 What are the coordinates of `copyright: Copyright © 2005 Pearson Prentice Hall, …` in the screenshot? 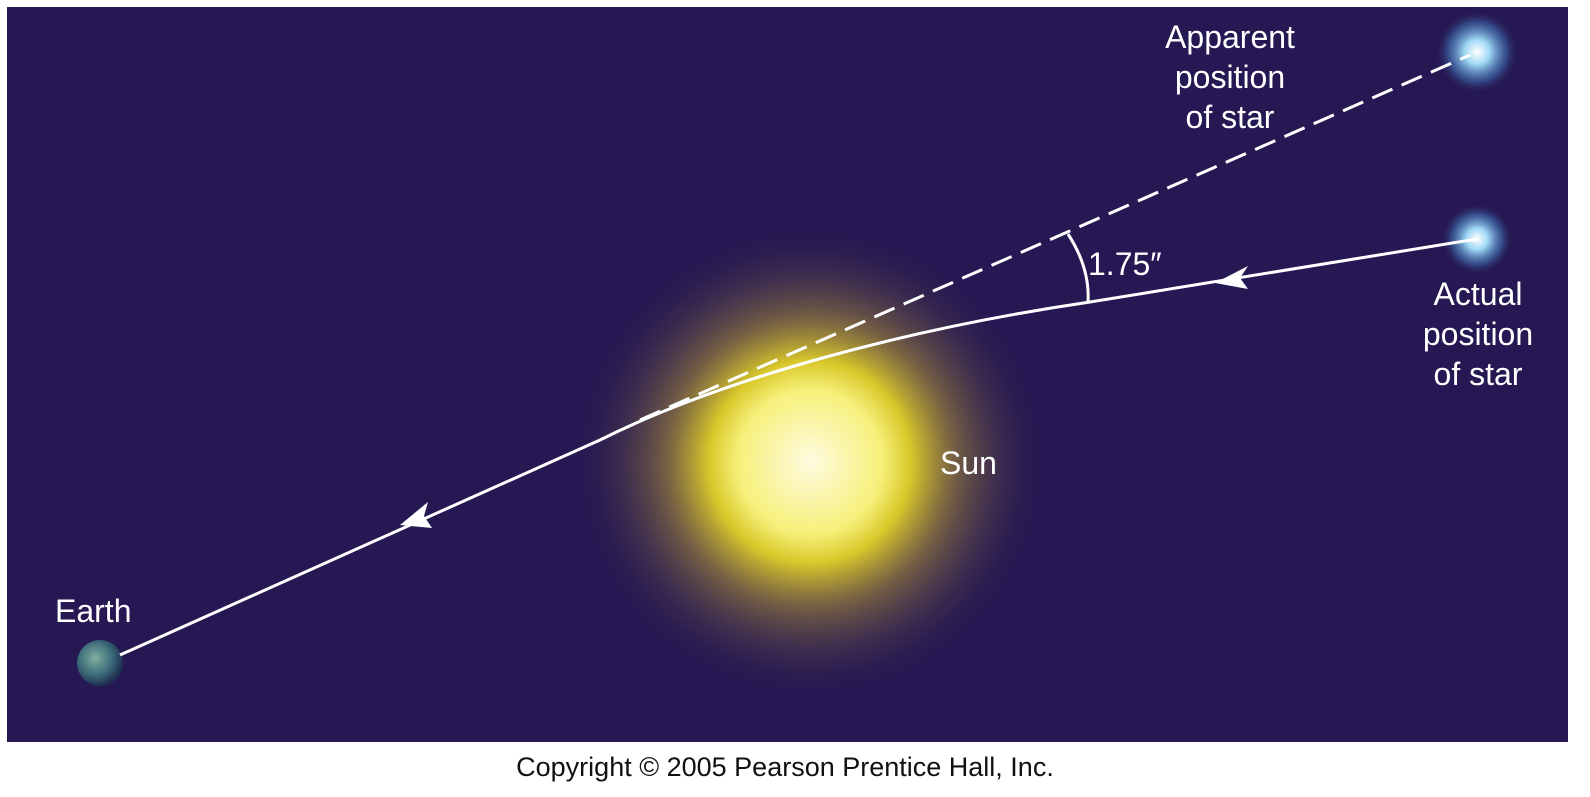 It's located at (785, 767).